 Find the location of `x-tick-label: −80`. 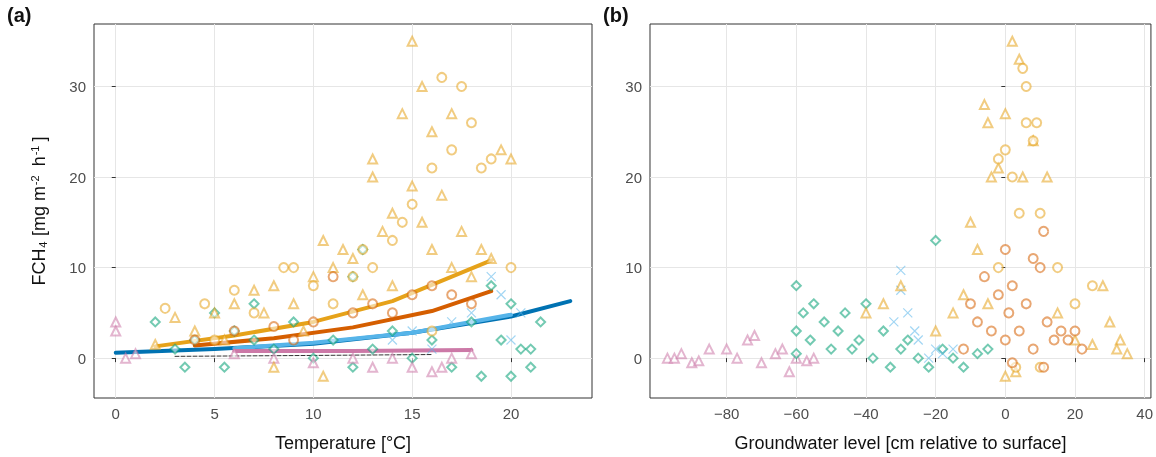

x-tick-label: −80 is located at coordinates (726, 413).